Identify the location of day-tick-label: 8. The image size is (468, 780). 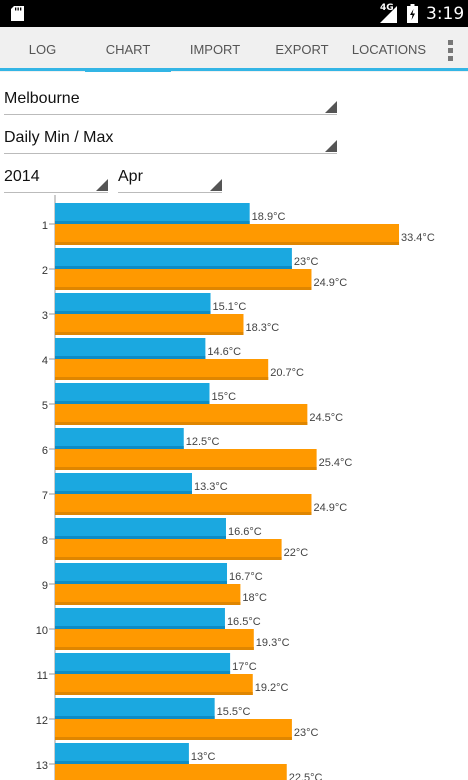
(45, 541).